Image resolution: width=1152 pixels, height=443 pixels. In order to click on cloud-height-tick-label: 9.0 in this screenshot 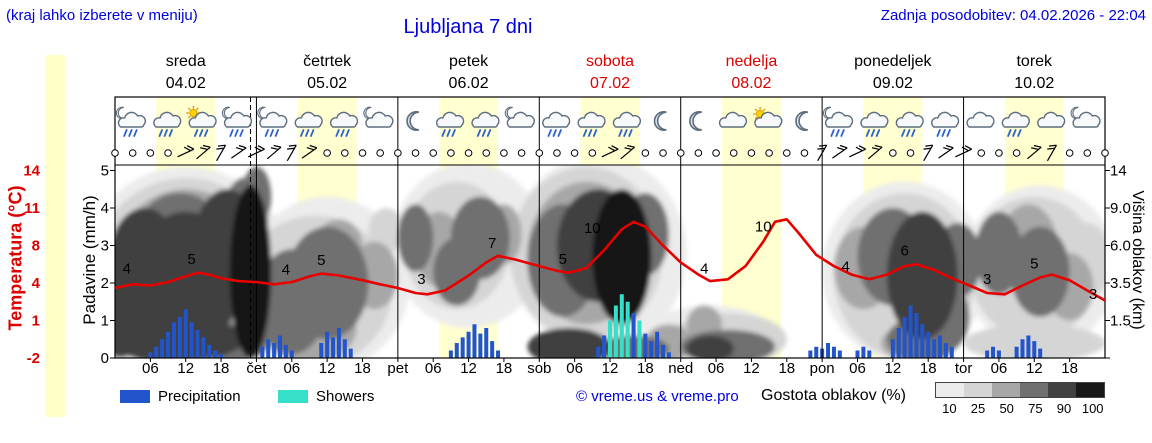, I will do `click(1120, 208)`.